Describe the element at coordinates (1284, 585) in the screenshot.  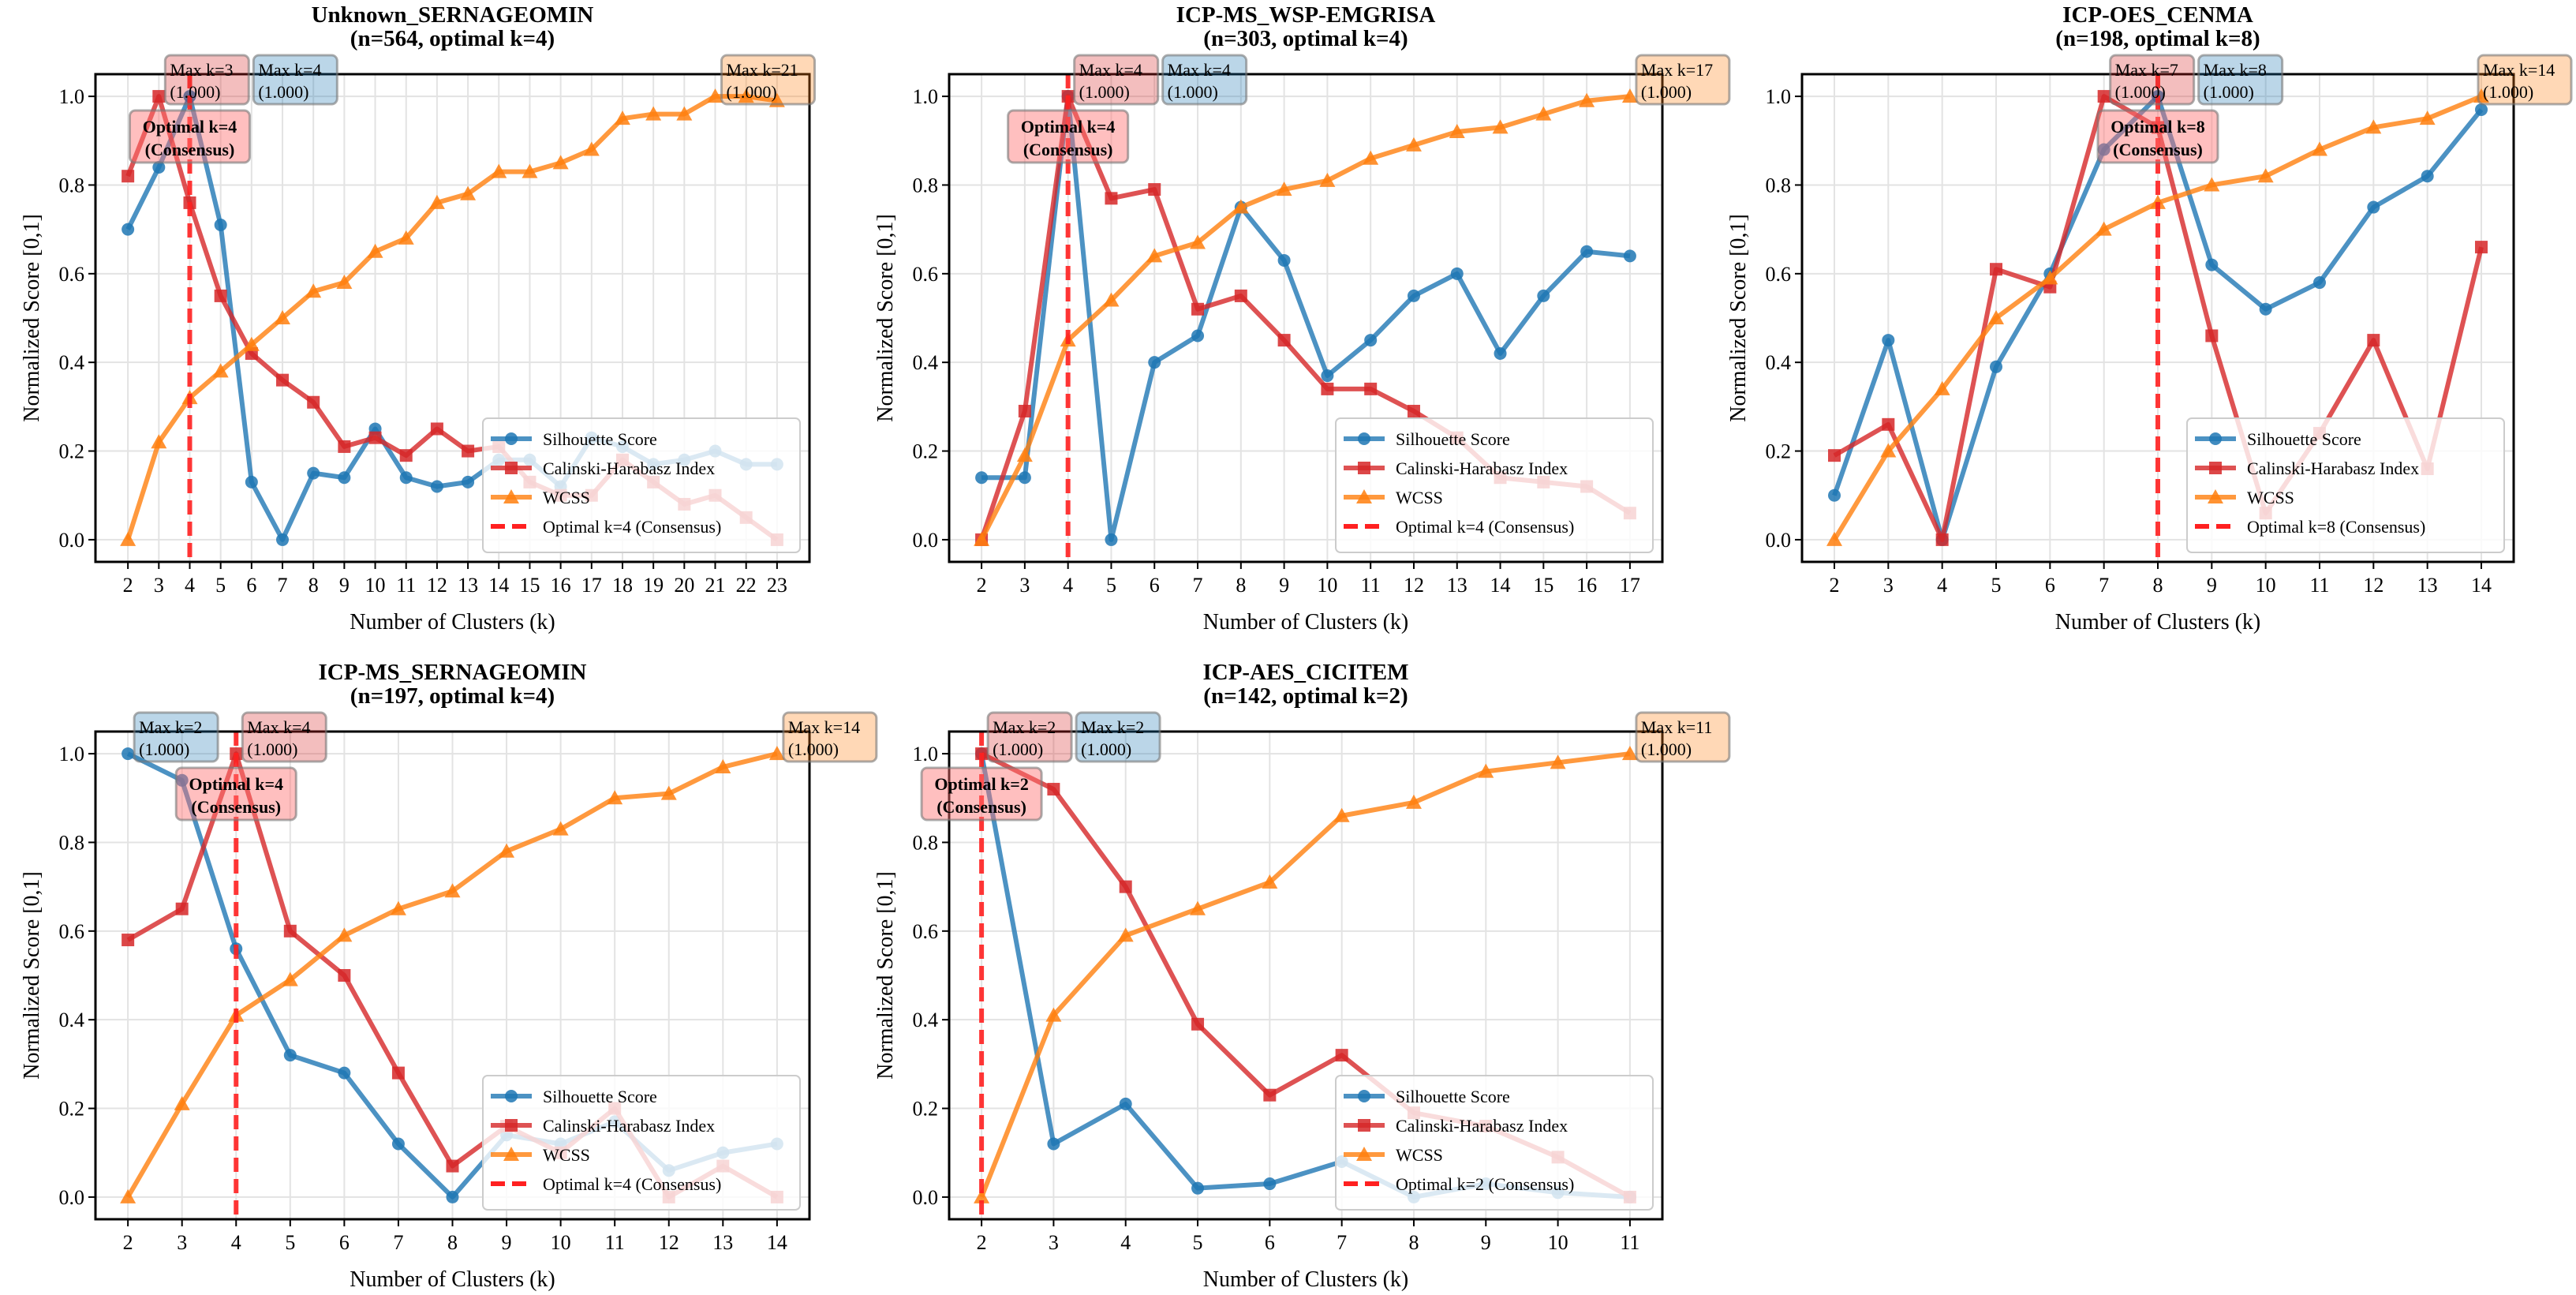
I see `x-tick-label: 9` at that location.